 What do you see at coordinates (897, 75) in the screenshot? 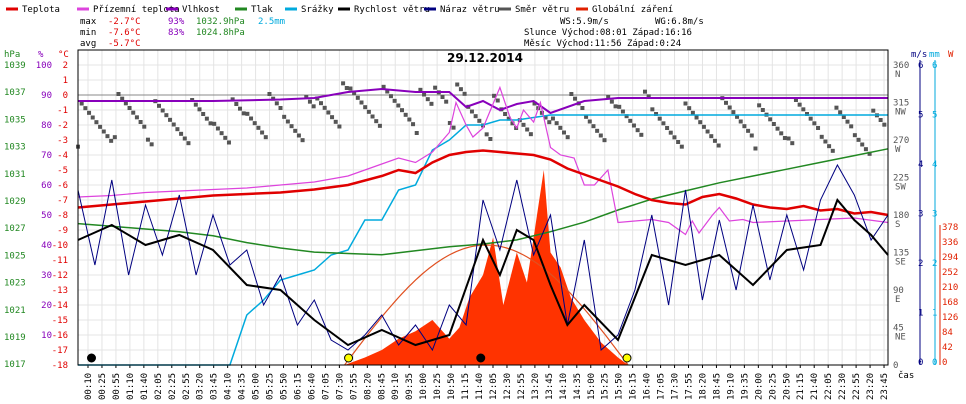
I see `dir-label: N` at bounding box center [897, 75].